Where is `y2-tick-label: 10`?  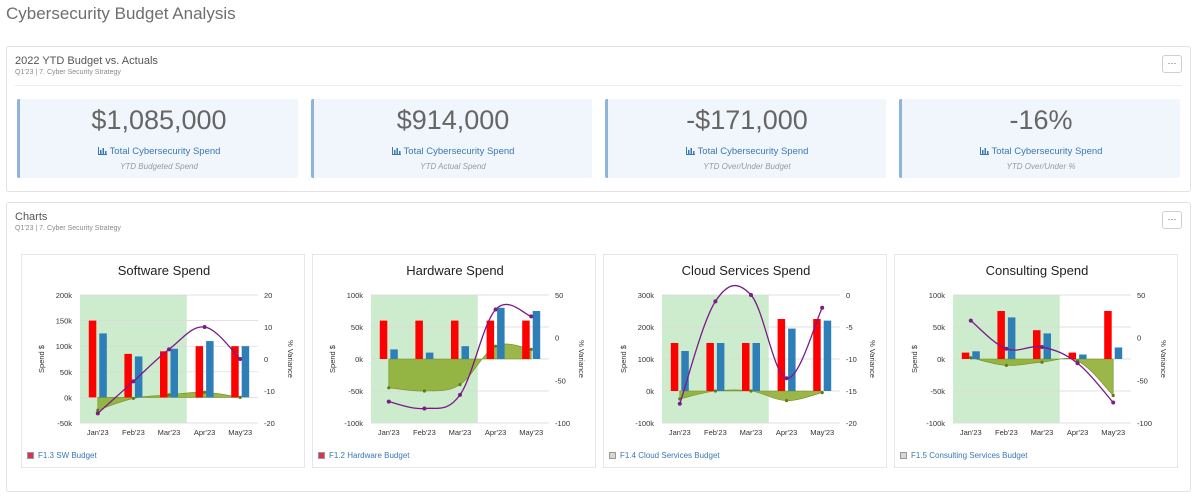 y2-tick-label: 10 is located at coordinates (268, 327).